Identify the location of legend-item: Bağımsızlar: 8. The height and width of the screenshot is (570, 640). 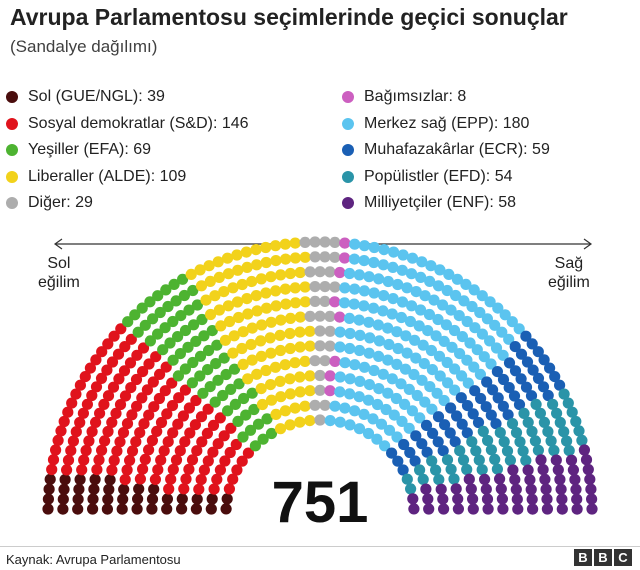
(446, 97).